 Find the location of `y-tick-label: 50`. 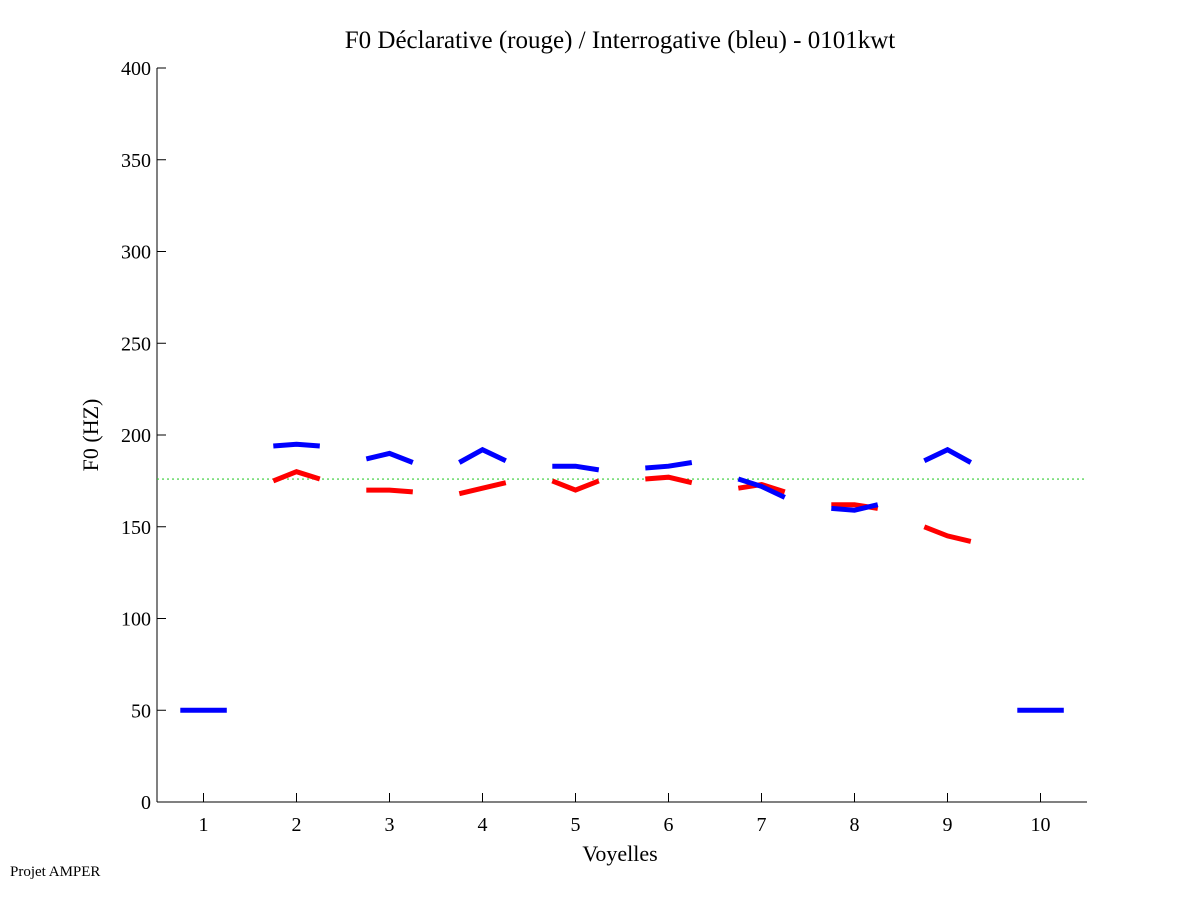

y-tick-label: 50 is located at coordinates (141, 711).